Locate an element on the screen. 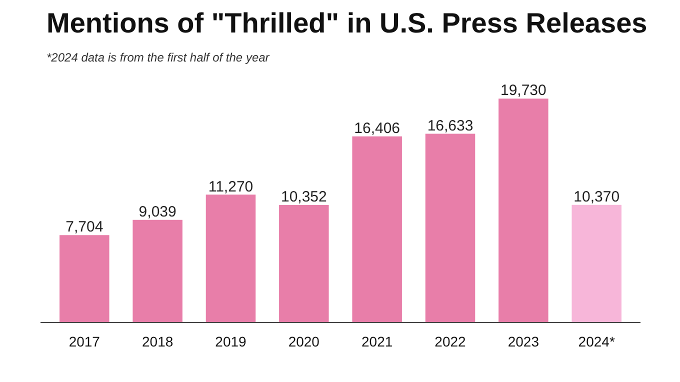  x-tick-label: 2023 is located at coordinates (524, 342).